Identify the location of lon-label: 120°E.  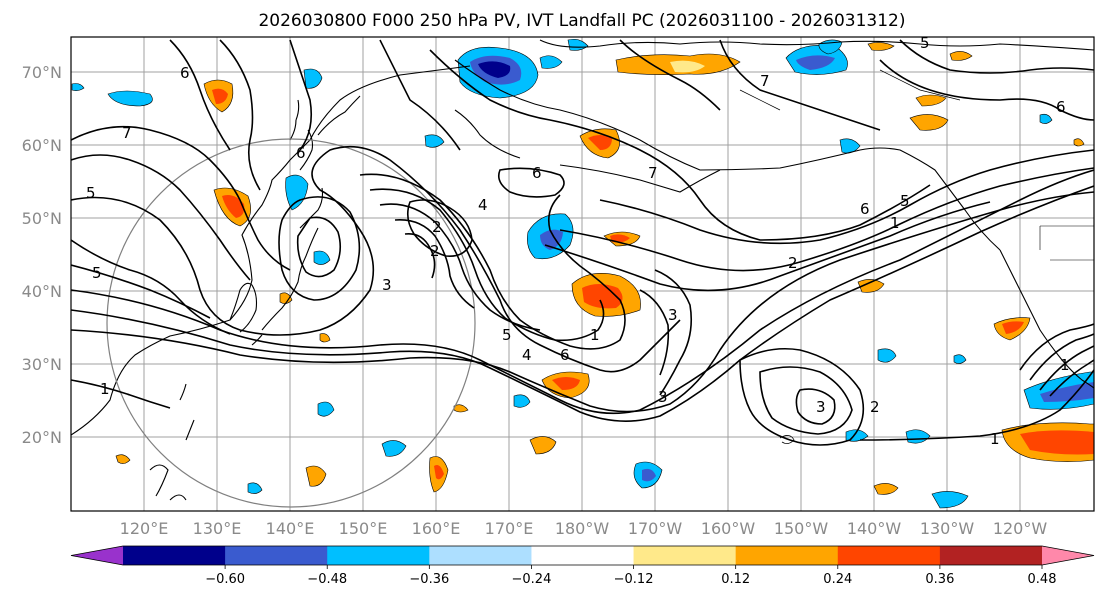
(144, 528).